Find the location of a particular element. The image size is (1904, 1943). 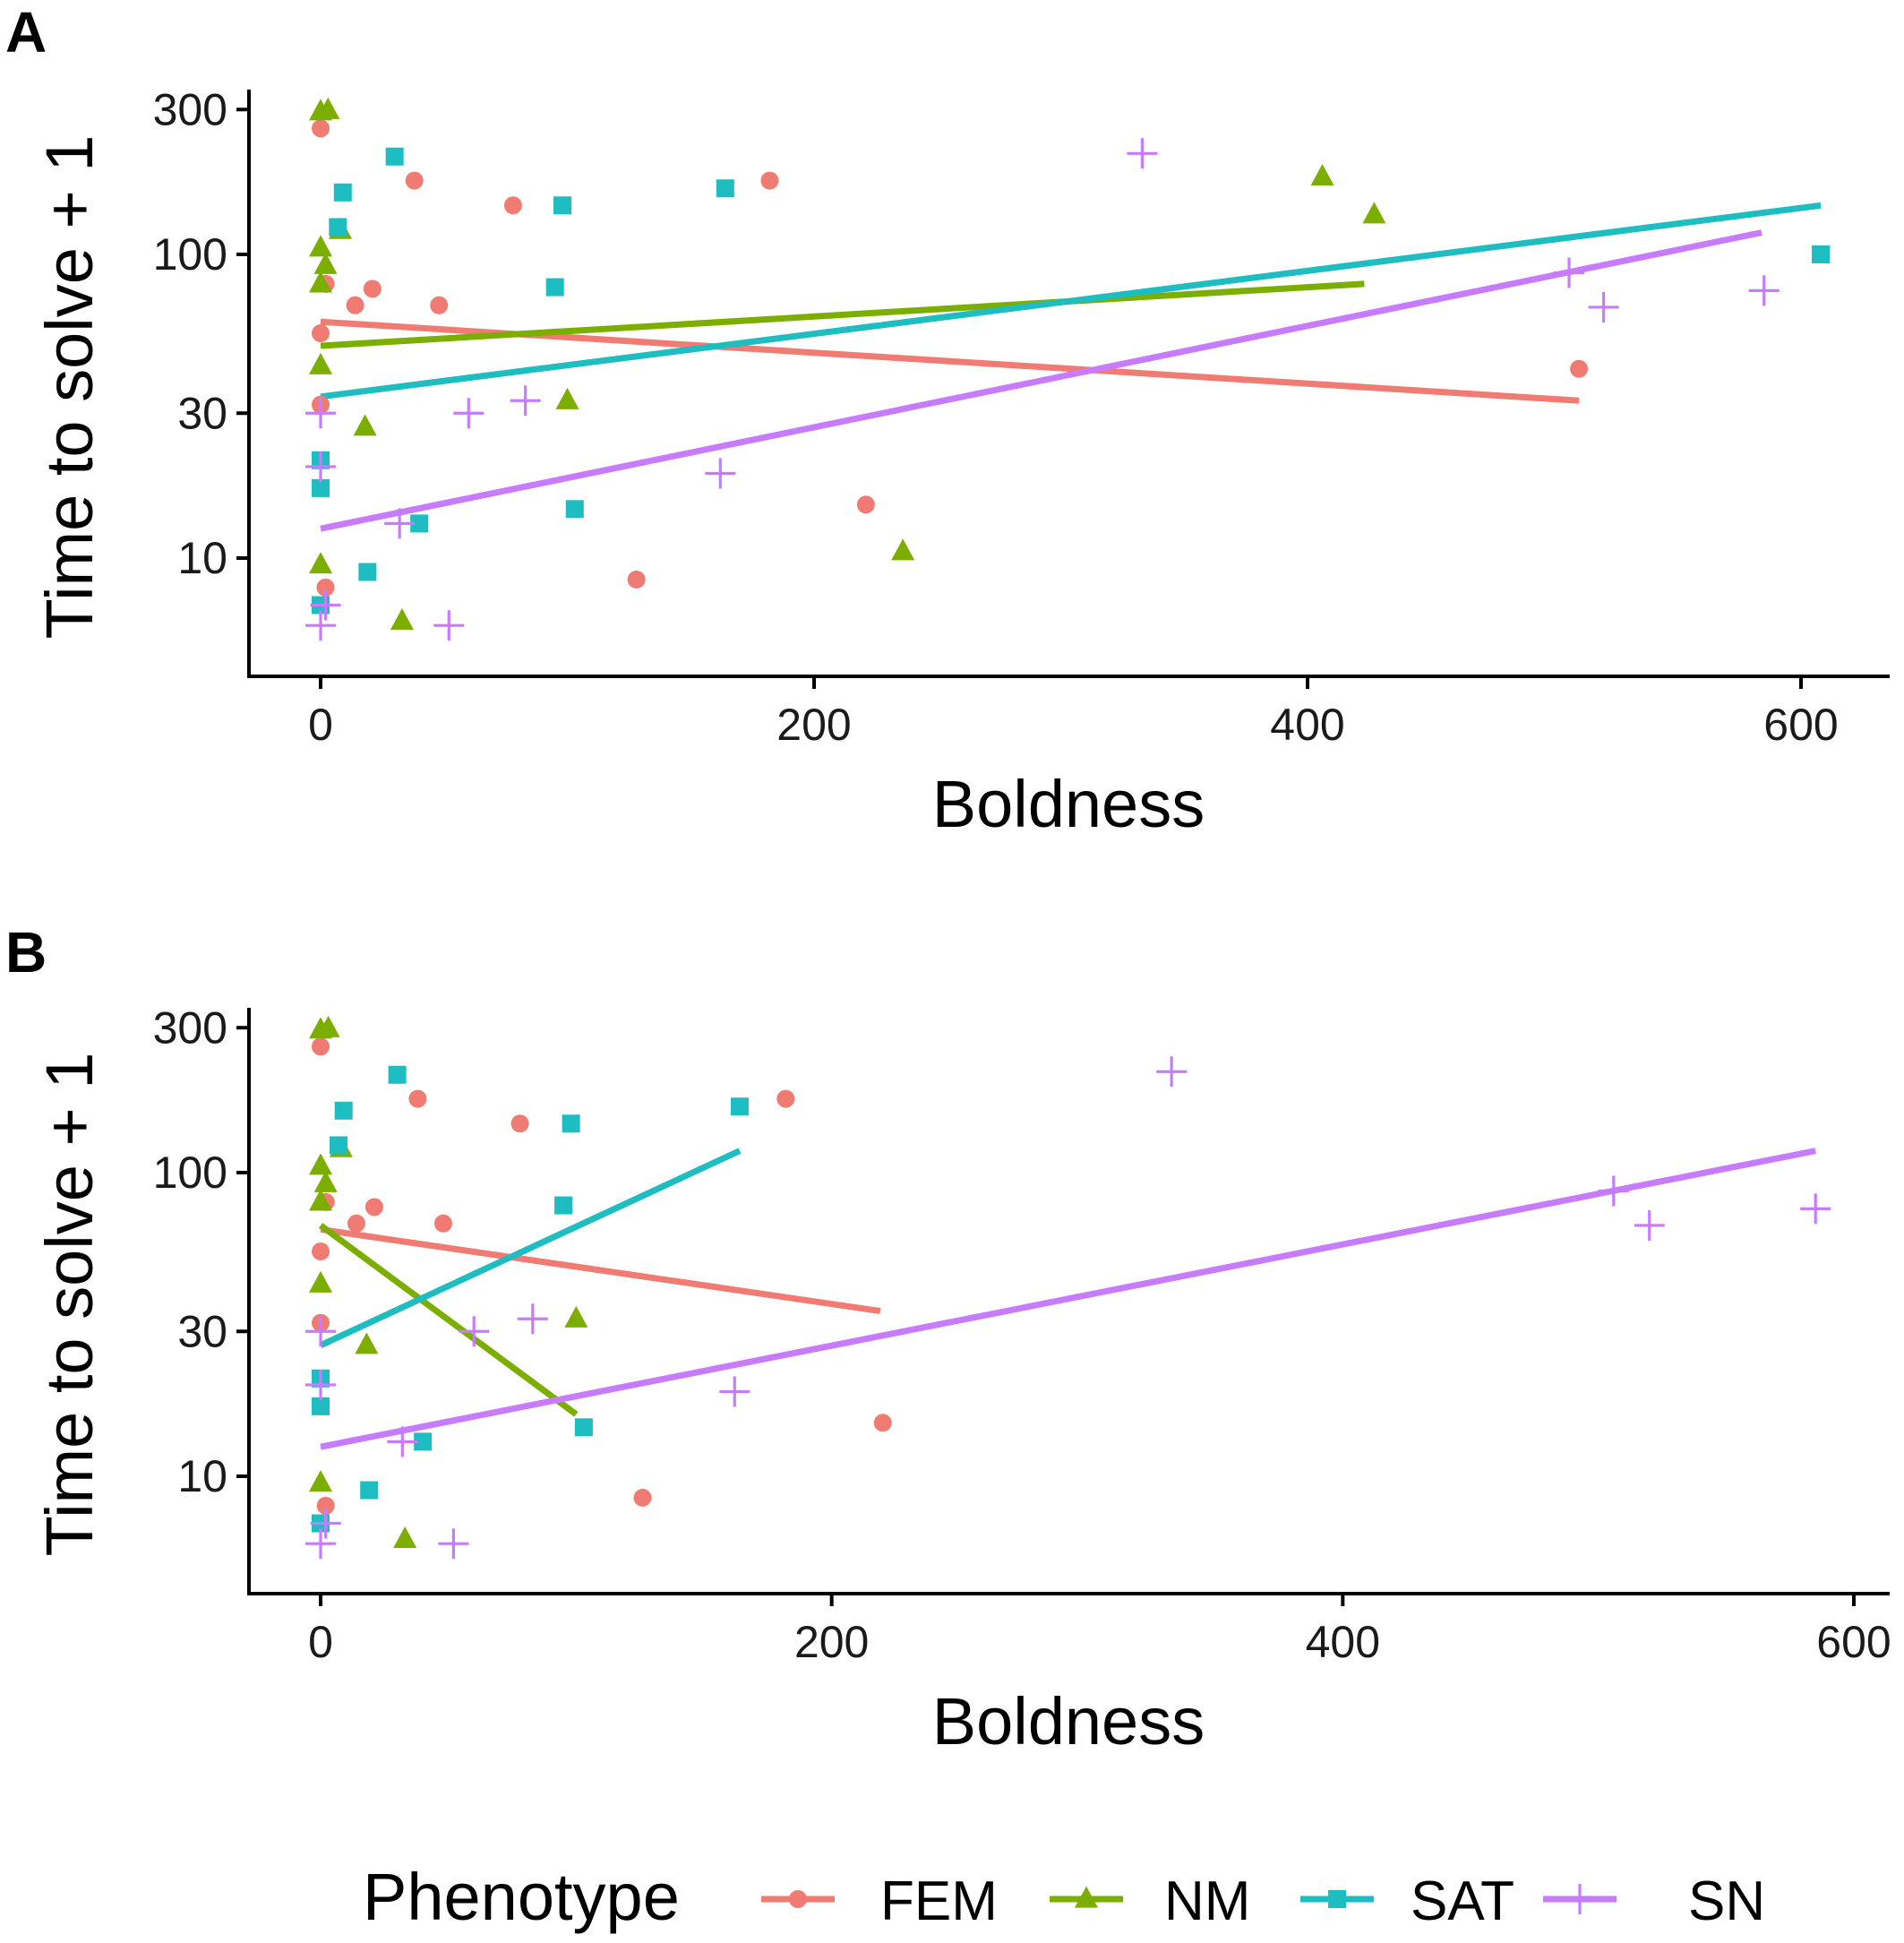

fit-line-nm is located at coordinates (448, 1320).